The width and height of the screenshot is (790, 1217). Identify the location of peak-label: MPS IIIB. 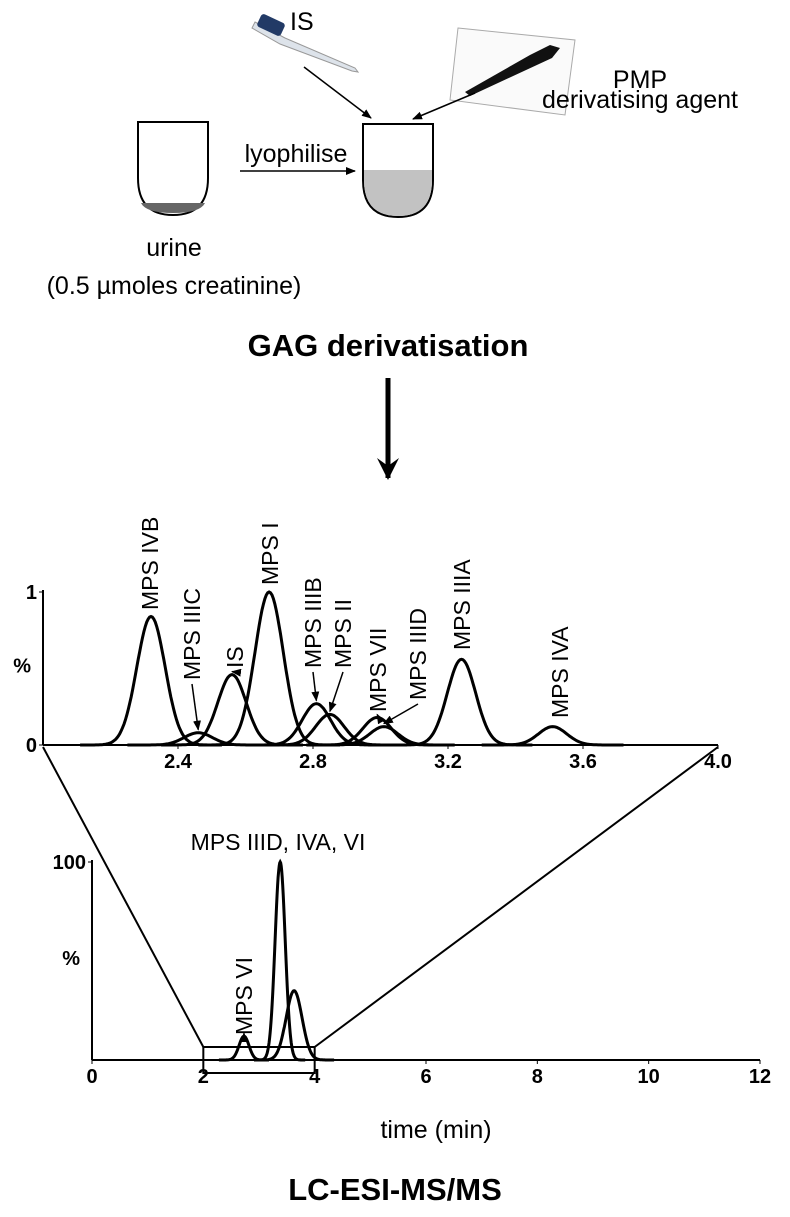
(313, 622).